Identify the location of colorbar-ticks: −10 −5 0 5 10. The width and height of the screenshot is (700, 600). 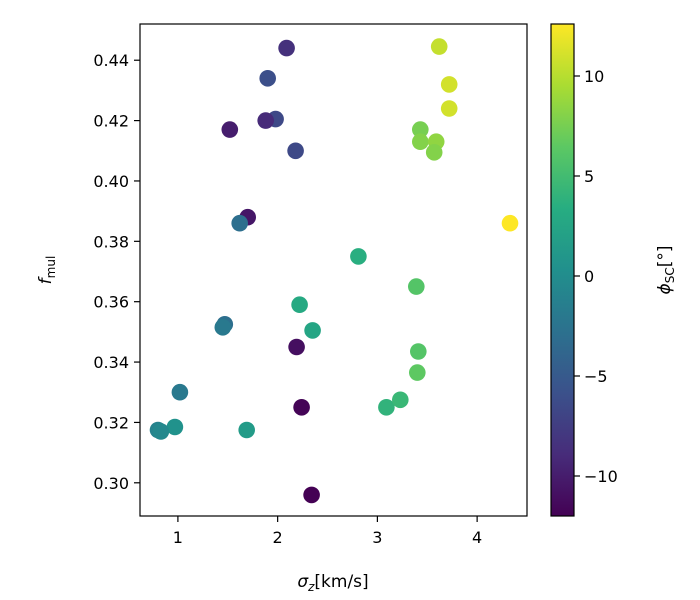
(596, 276).